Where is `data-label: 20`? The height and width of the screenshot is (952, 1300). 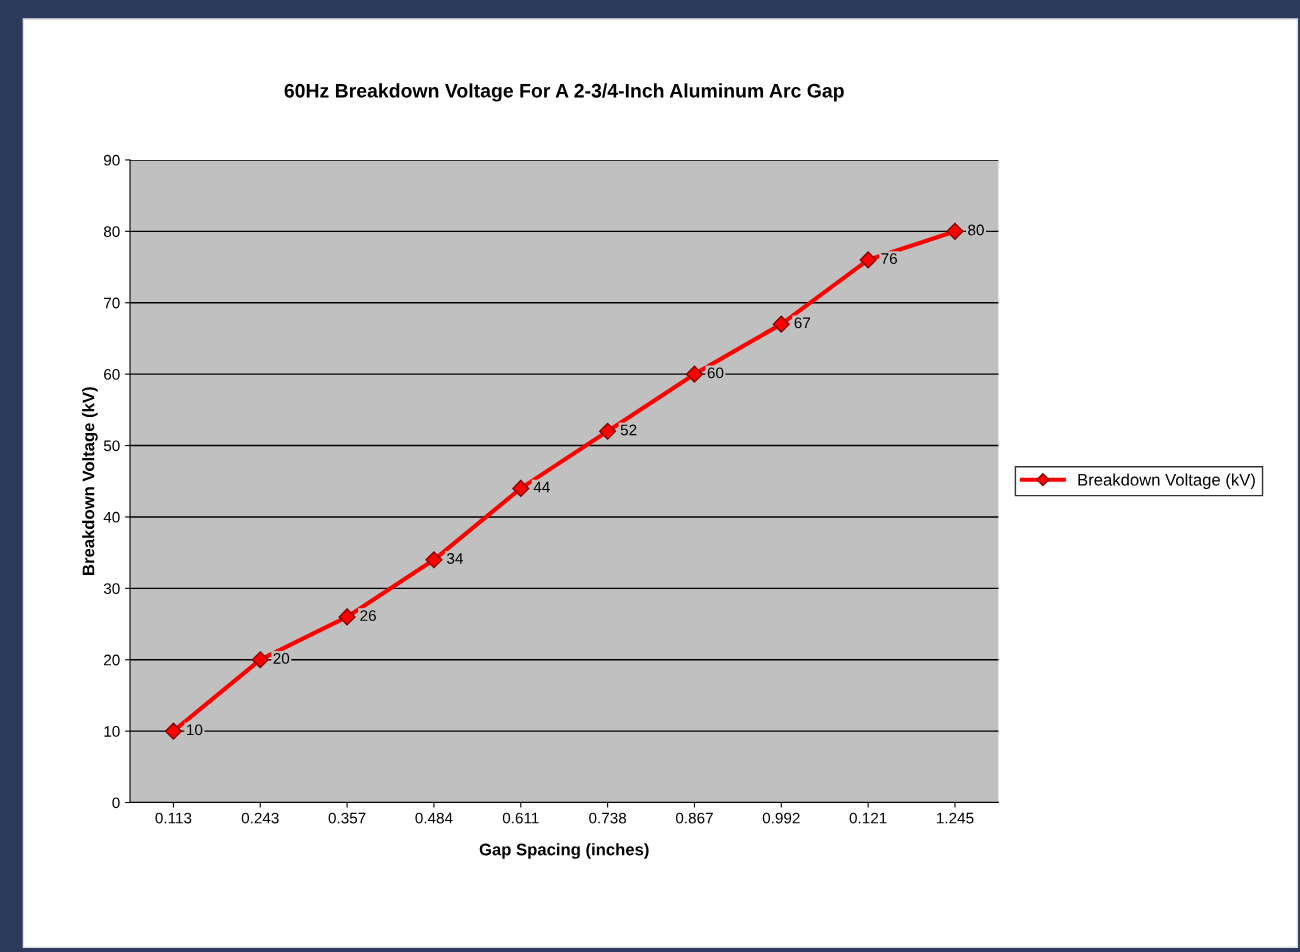 data-label: 20 is located at coordinates (281, 658).